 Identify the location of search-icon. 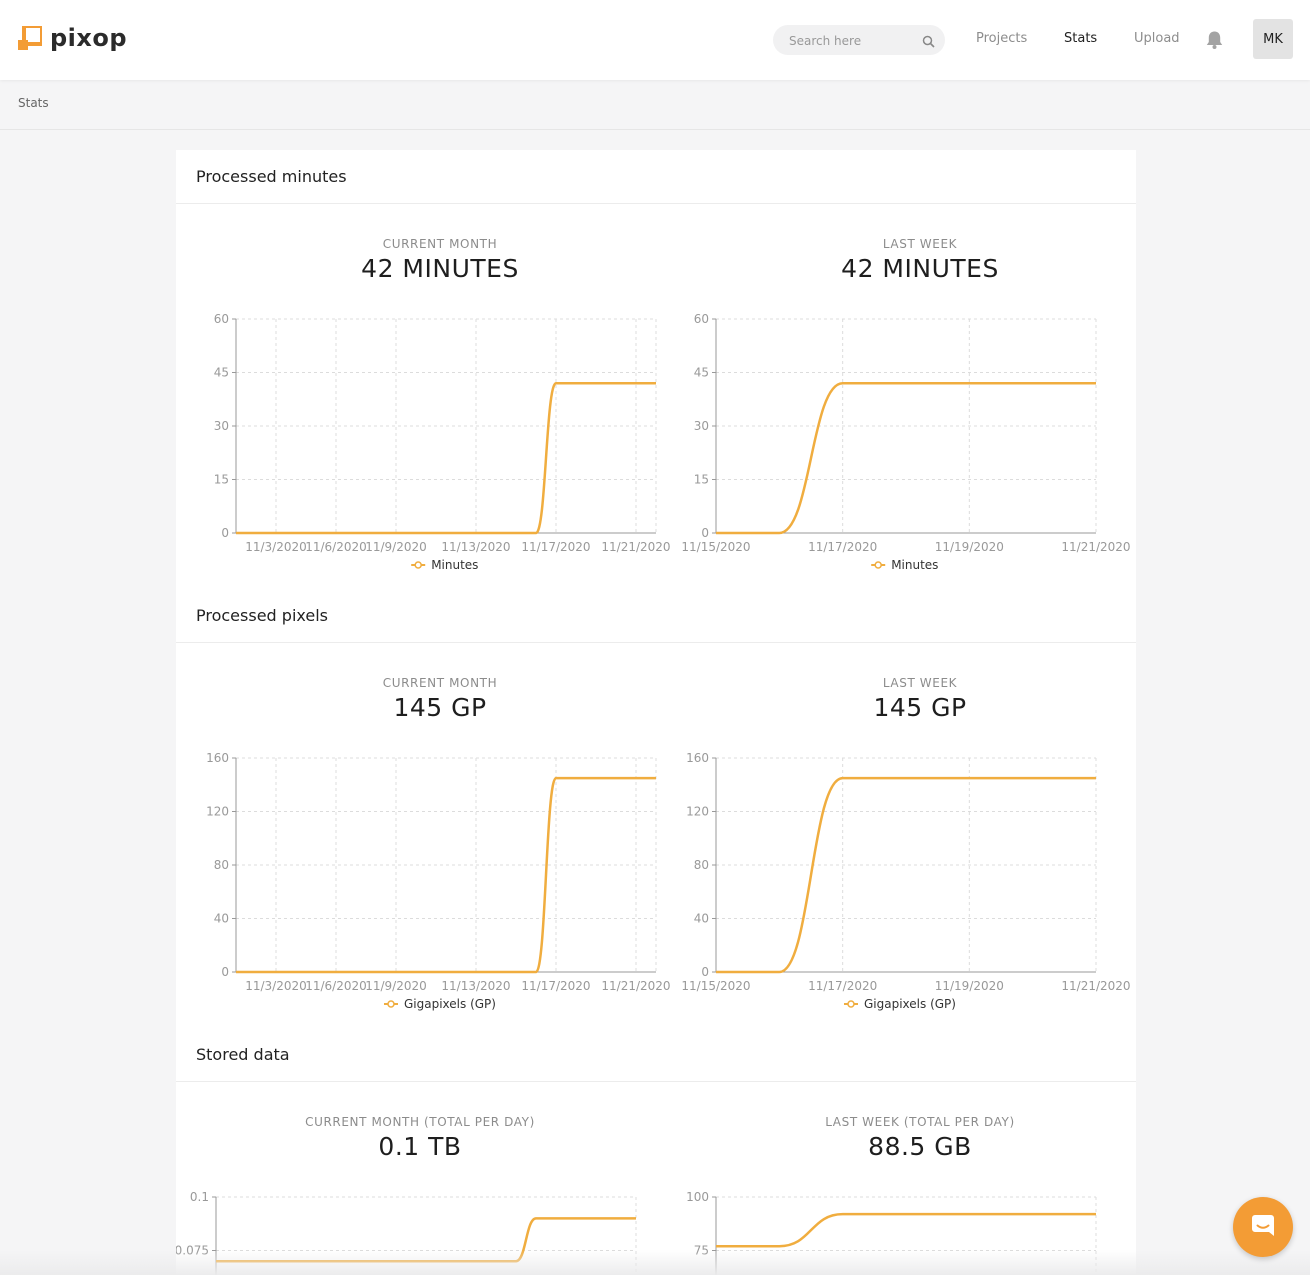
(928, 42).